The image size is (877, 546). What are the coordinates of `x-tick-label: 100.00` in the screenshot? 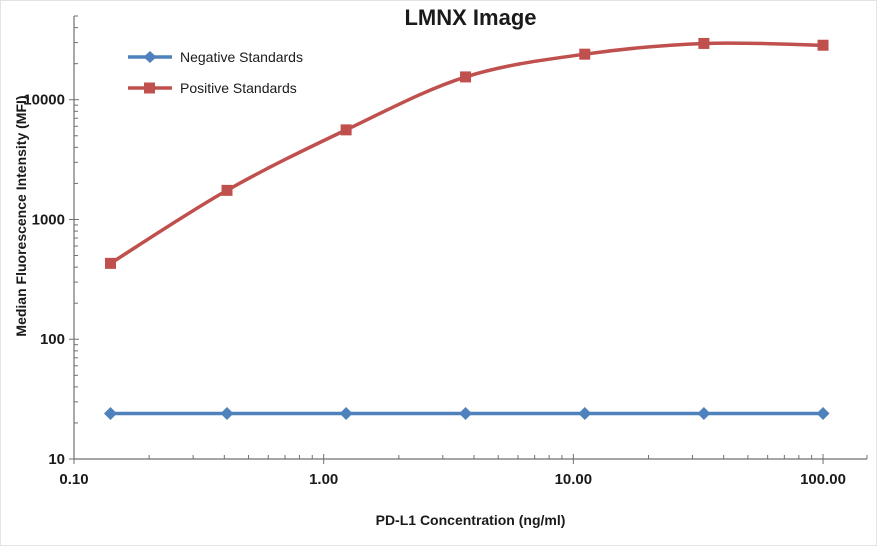 It's located at (823, 479).